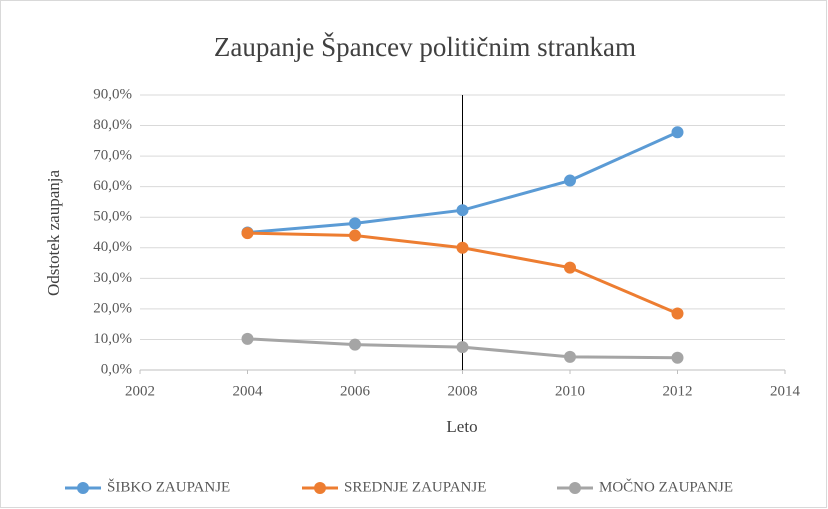 This screenshot has width=828, height=509. Describe the element at coordinates (785, 391) in the screenshot. I see `x-tick-label: 2014` at that location.